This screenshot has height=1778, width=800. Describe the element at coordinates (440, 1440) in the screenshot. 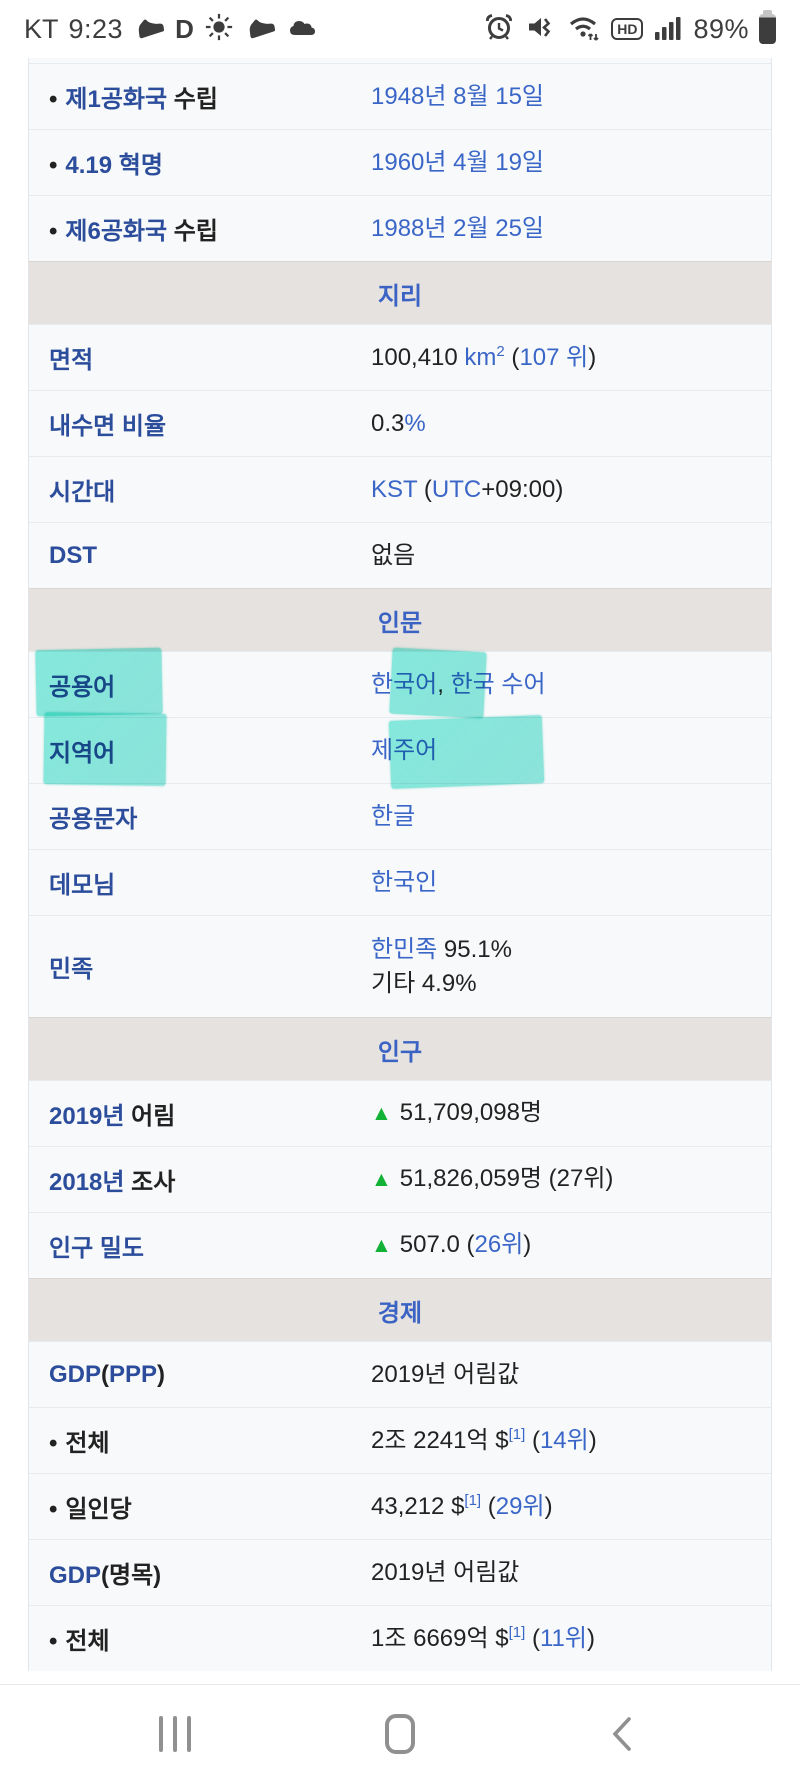

I see `static-text: 2조 2241억 $` at that location.